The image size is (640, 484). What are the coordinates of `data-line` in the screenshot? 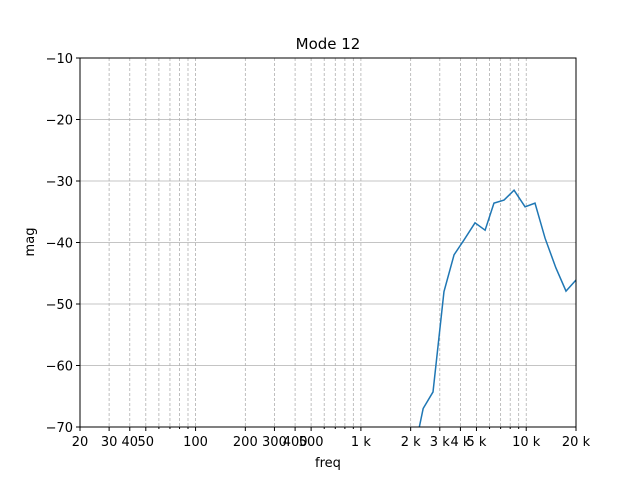 It's located at (497, 308).